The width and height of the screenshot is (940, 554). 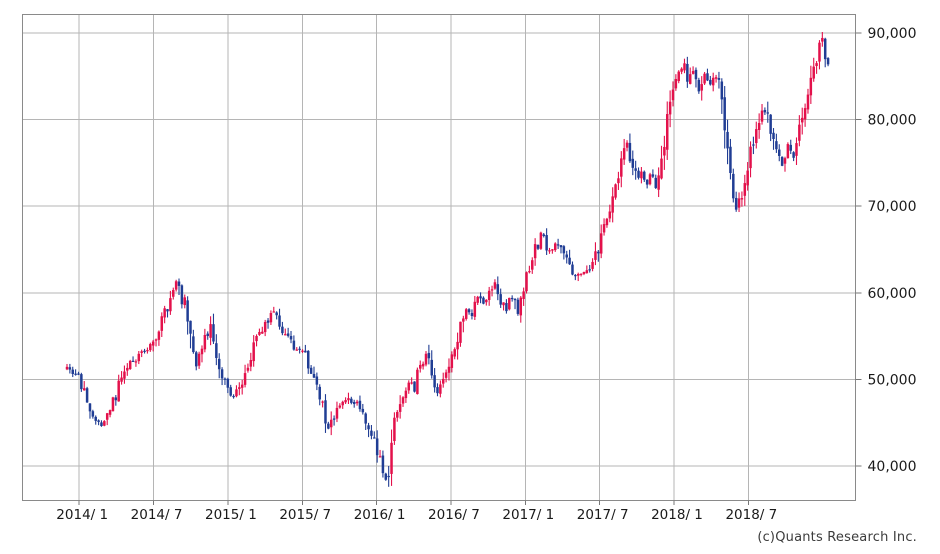 I want to click on x-axis-tick-label: 2017/ 1, so click(x=528, y=515).